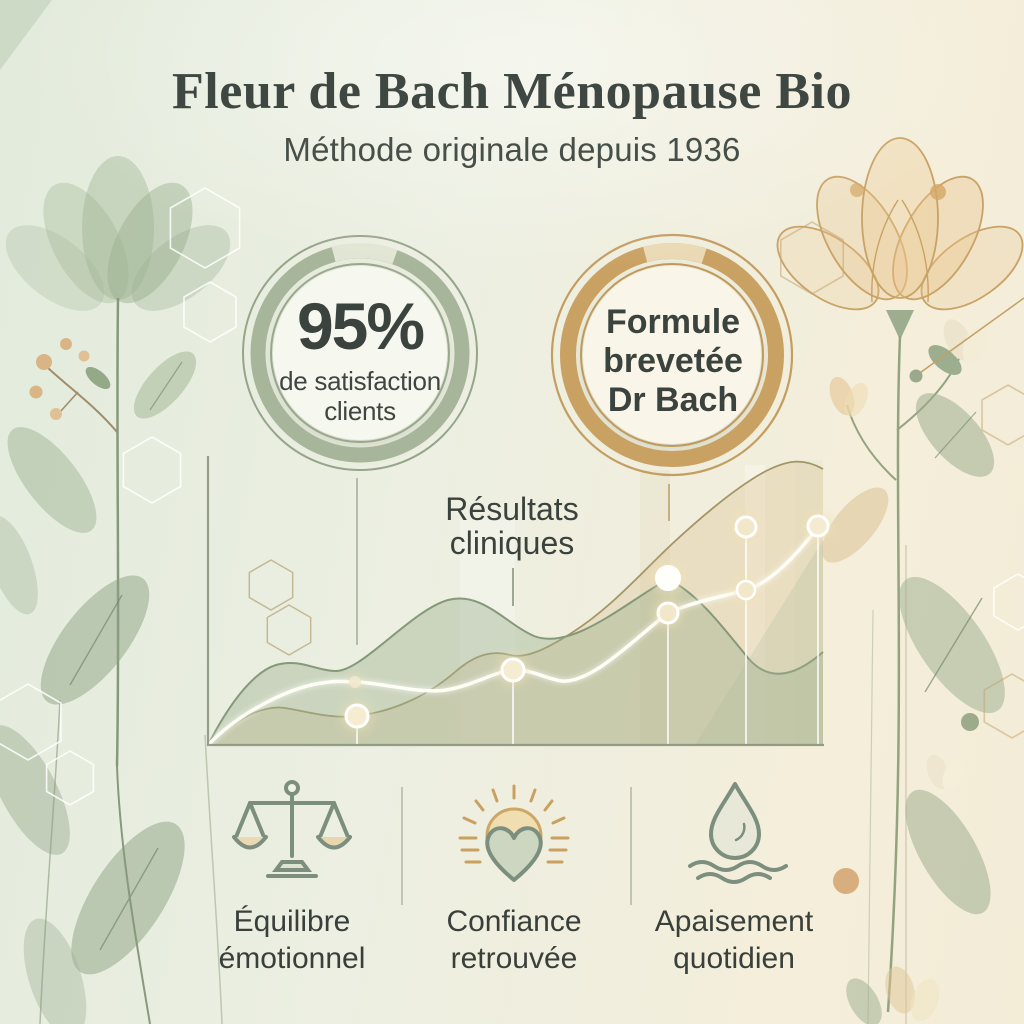  What do you see at coordinates (870, 816) in the screenshot?
I see `vertical-accent-line` at bounding box center [870, 816].